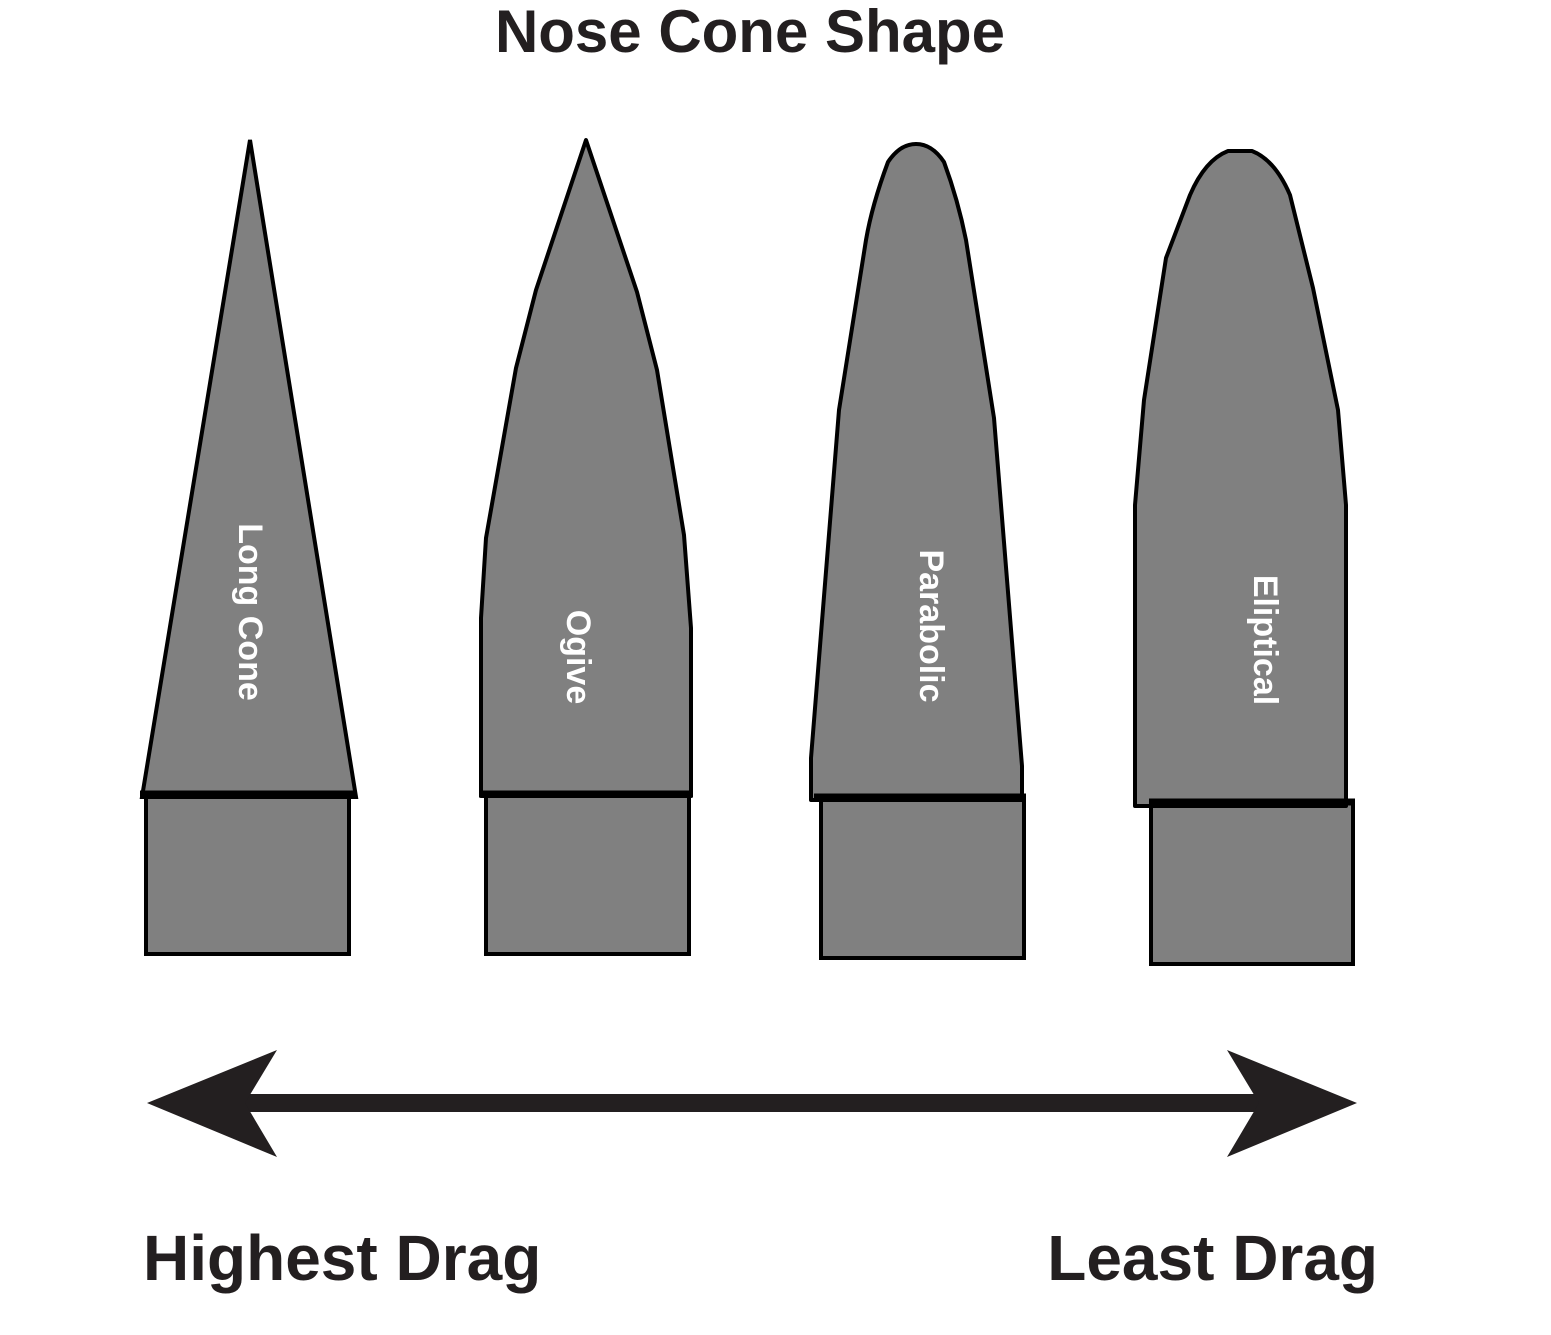  What do you see at coordinates (1265, 640) in the screenshot?
I see `eliptical-label: Eliptical` at bounding box center [1265, 640].